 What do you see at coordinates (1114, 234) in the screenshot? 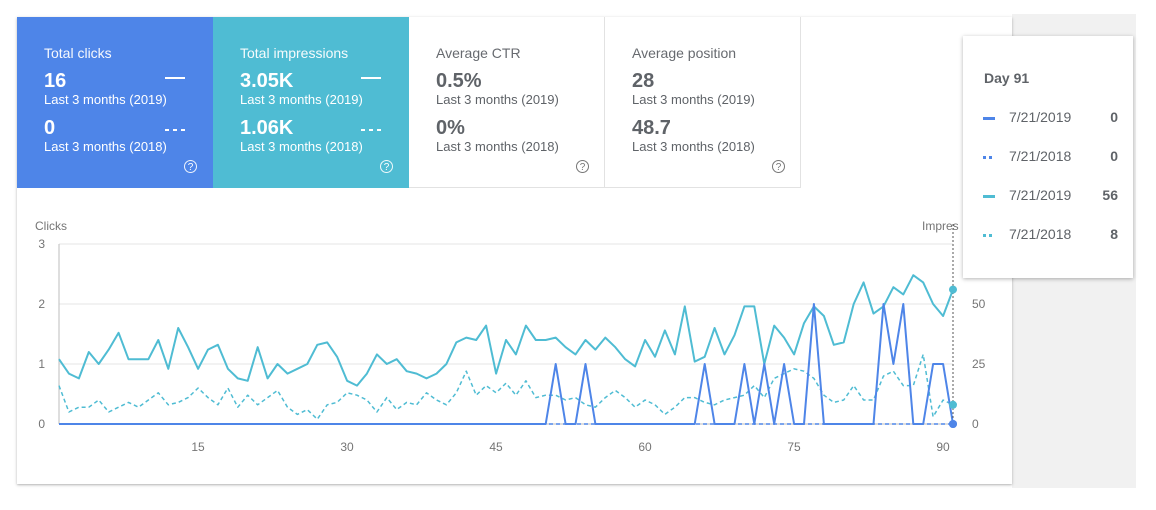
I see `tooltip-value: 8` at bounding box center [1114, 234].